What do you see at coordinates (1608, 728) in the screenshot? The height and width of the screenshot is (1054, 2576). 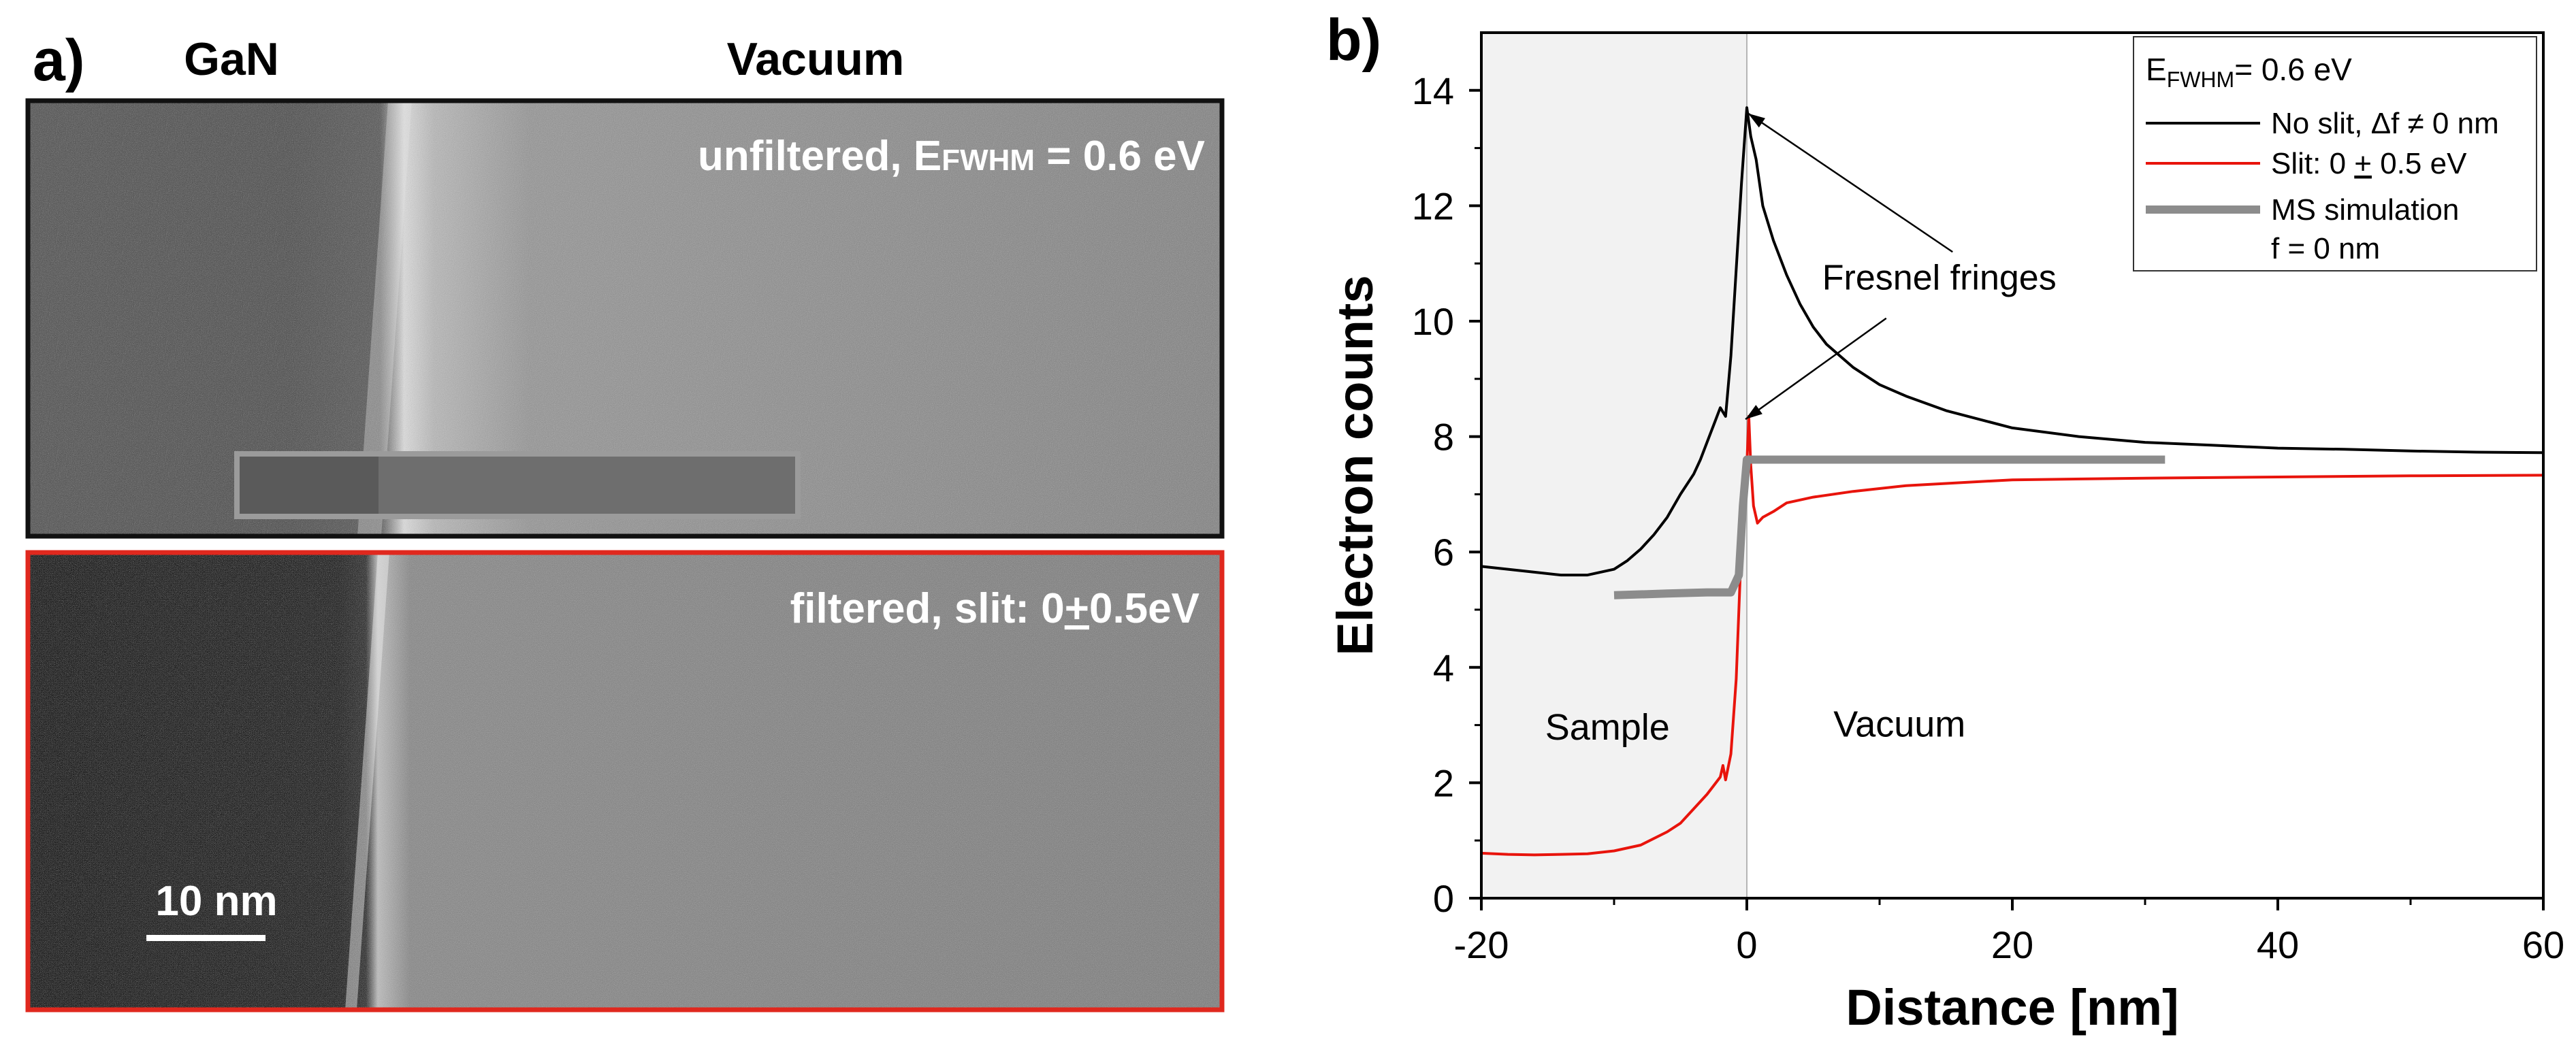 I see `sample-region-label: Sample` at bounding box center [1608, 728].